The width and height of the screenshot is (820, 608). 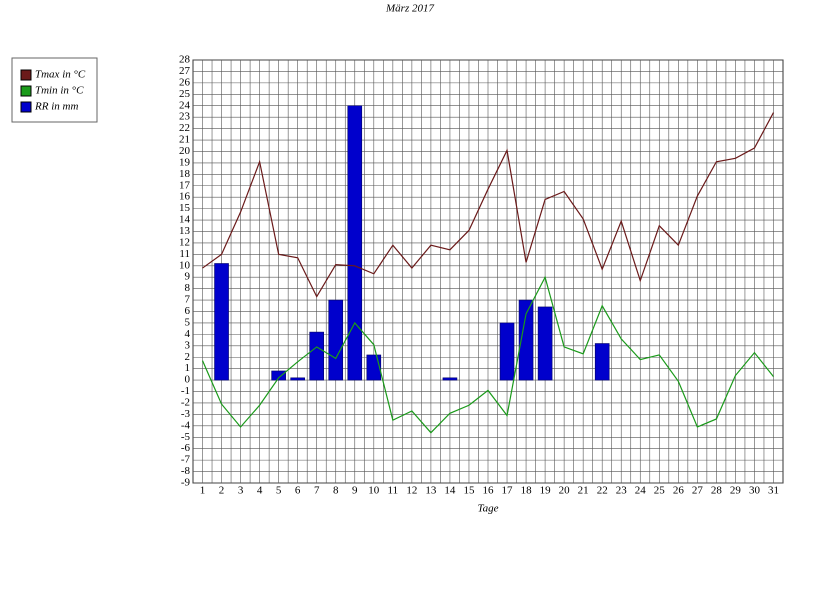 I want to click on x-tick-label: 25, so click(x=660, y=491).